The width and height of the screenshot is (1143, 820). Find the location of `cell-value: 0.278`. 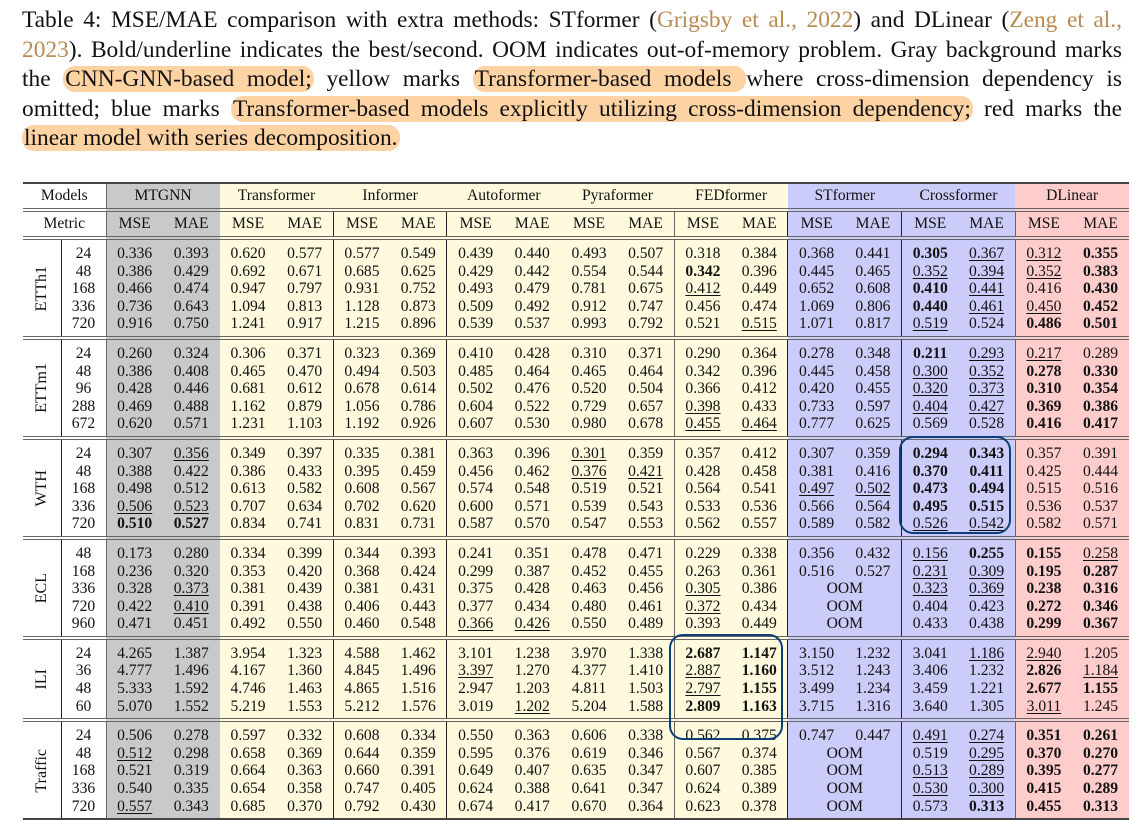

cell-value: 0.278 is located at coordinates (1044, 371).